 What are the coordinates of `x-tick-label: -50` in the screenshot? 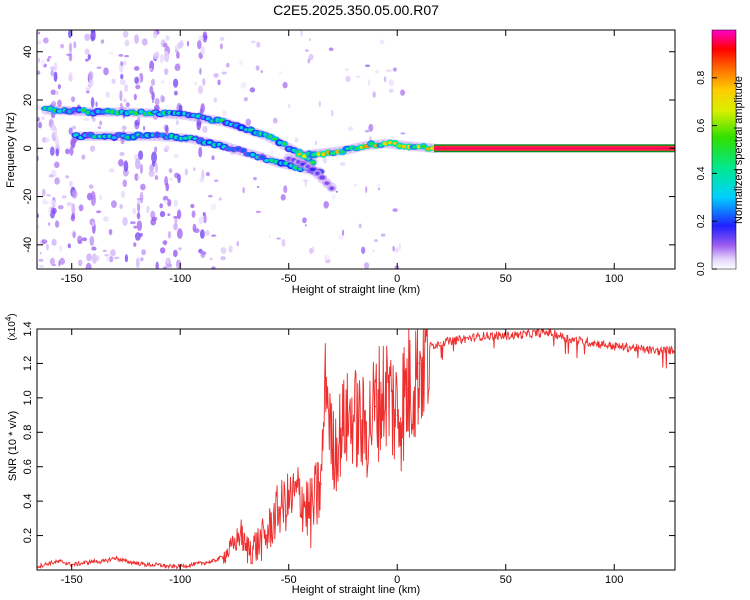 It's located at (289, 580).